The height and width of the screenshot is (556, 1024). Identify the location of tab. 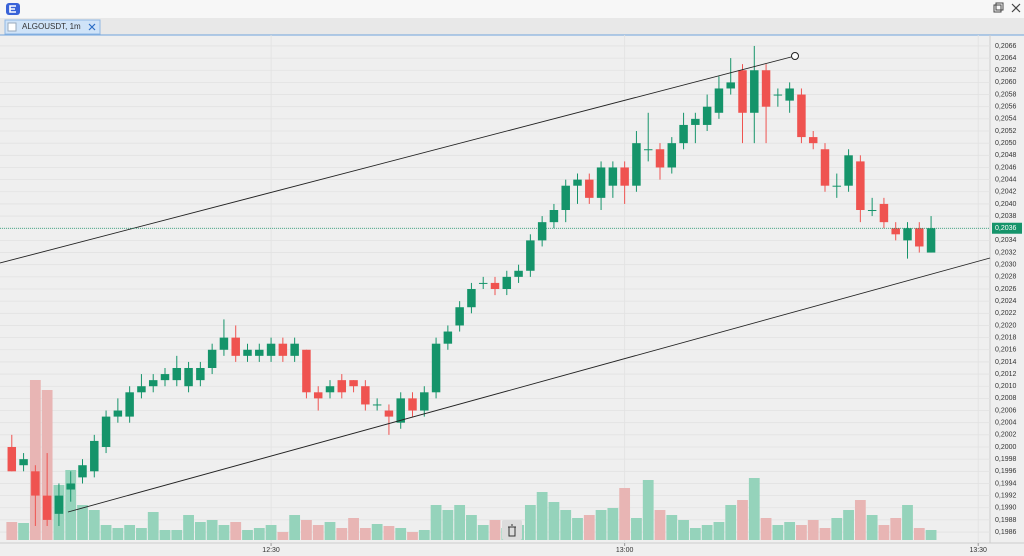
(52, 27).